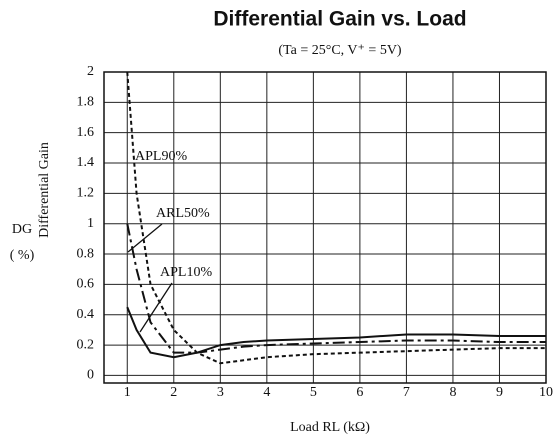 The height and width of the screenshot is (442, 555). I want to click on y-tick-label: 0.2, so click(86, 344).